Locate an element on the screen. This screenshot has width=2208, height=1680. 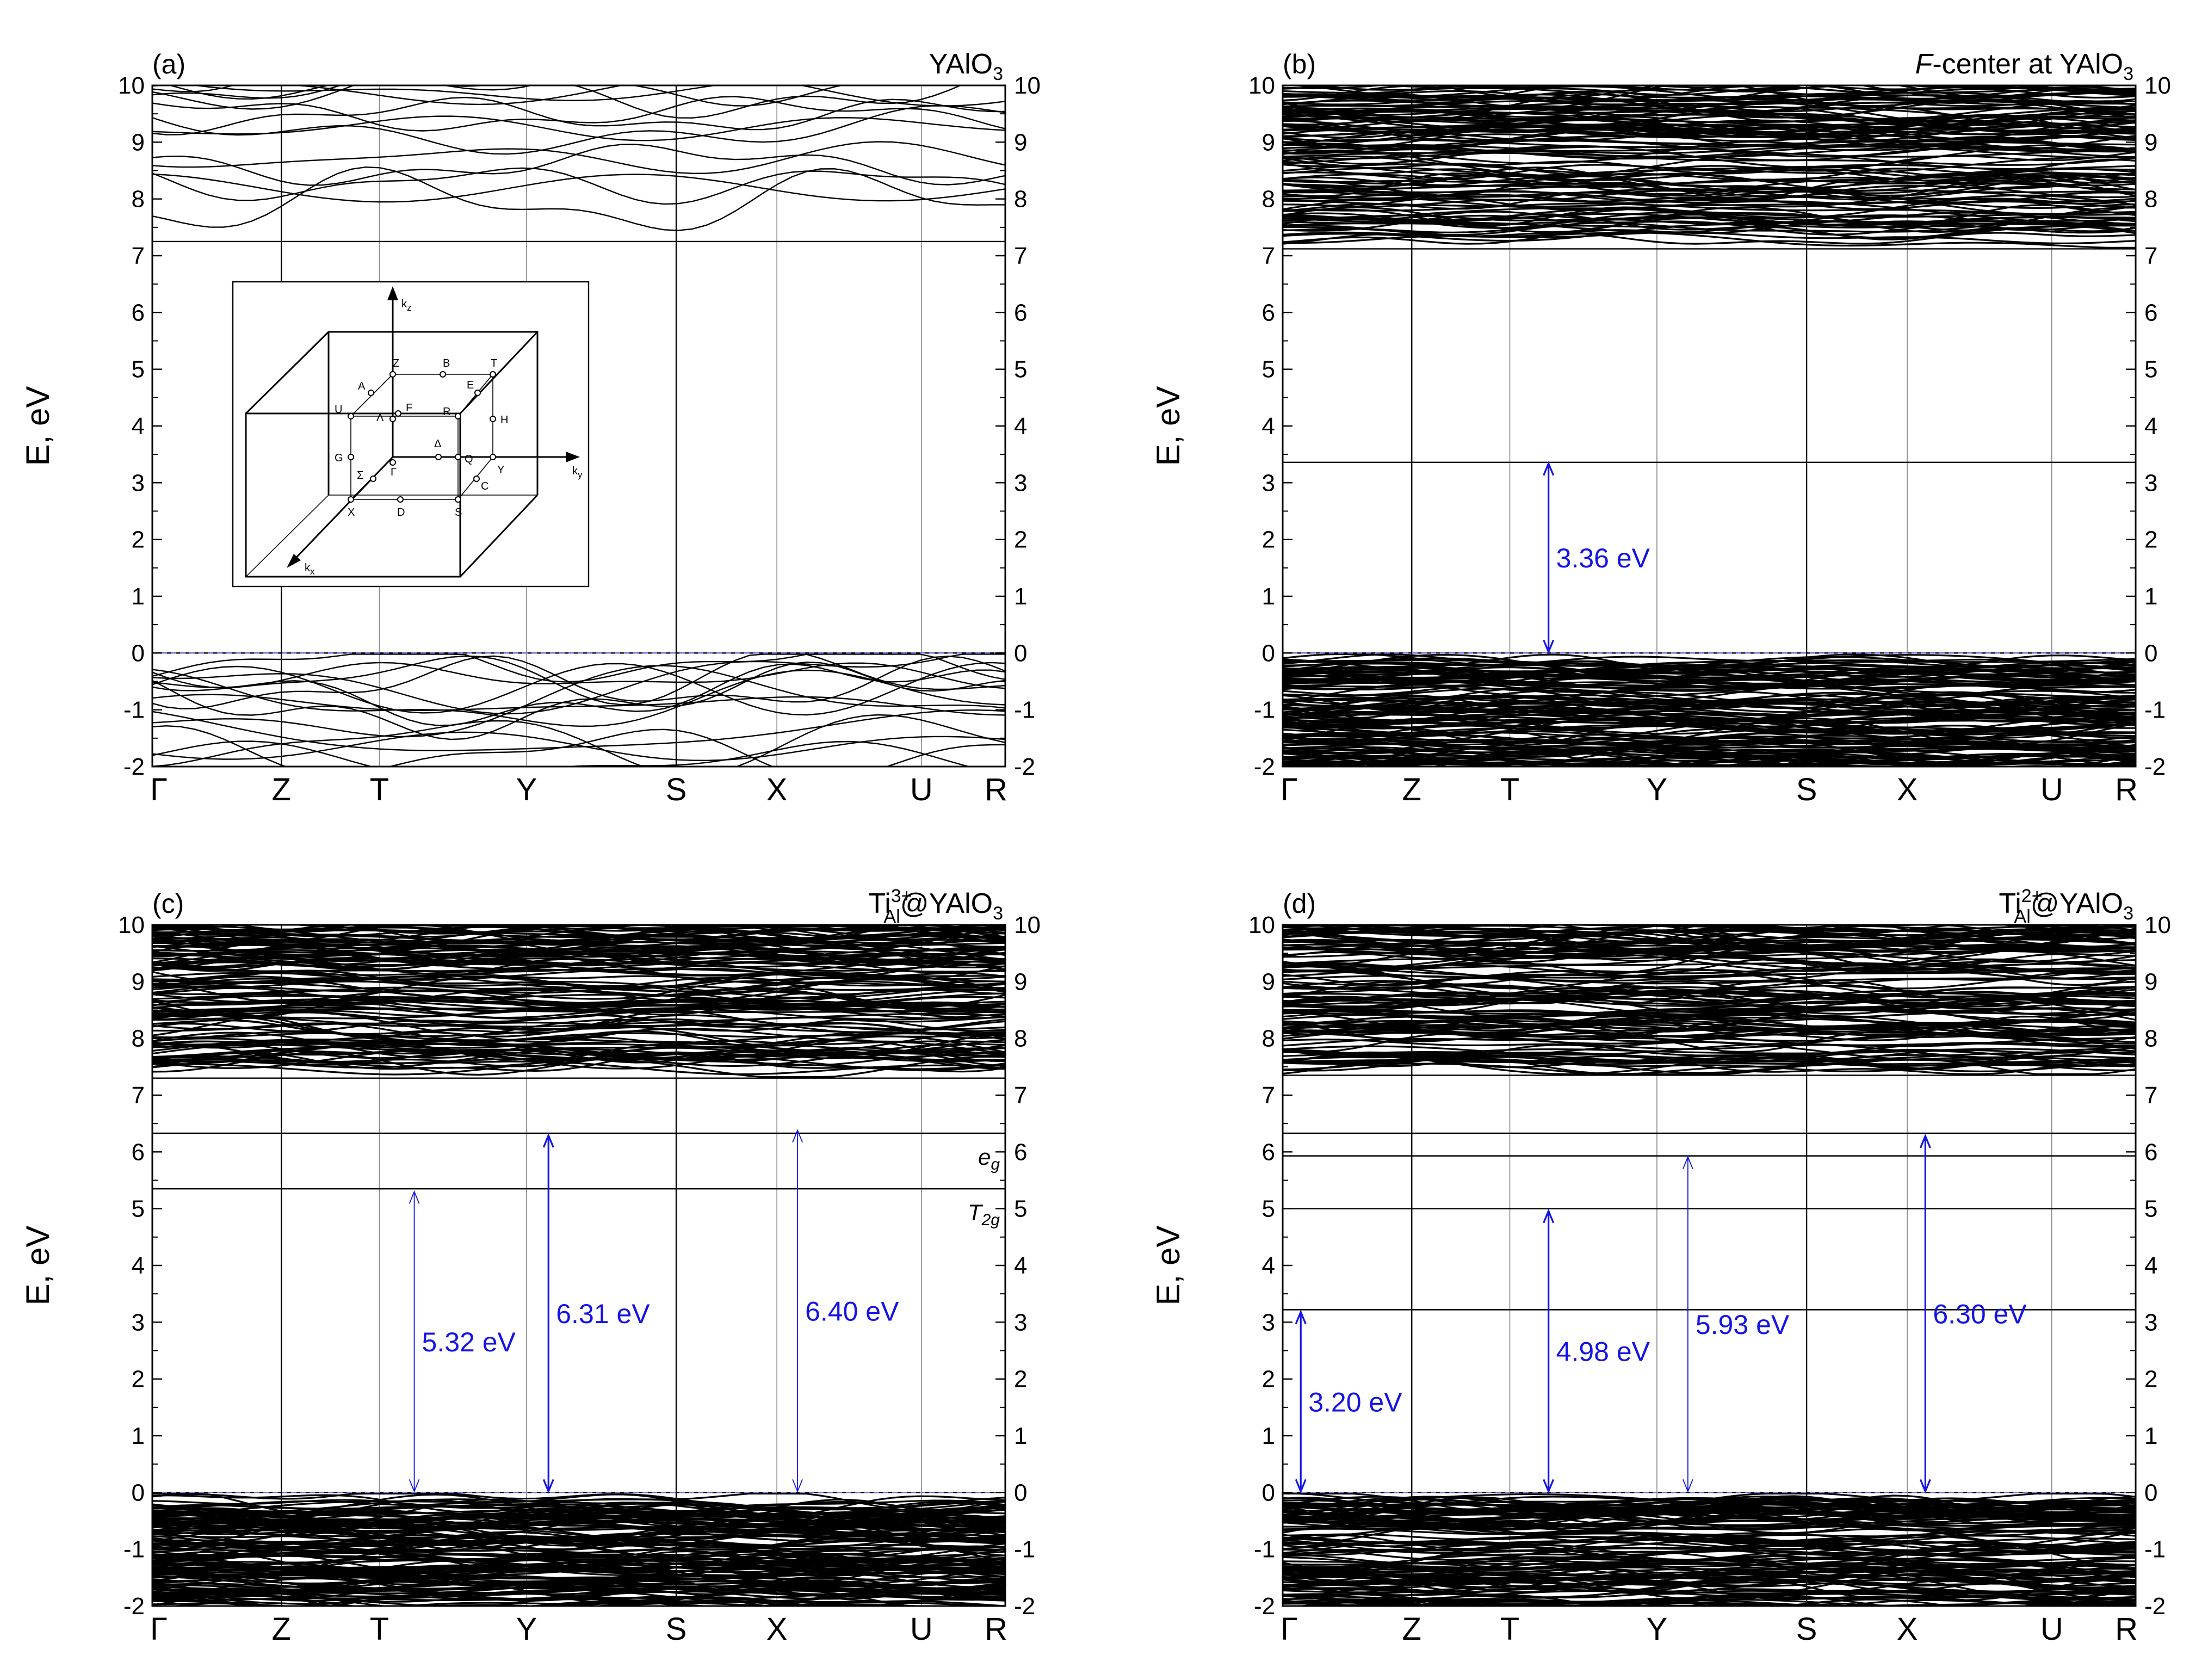
panel-title: YAlO3 is located at coordinates (966, 66).